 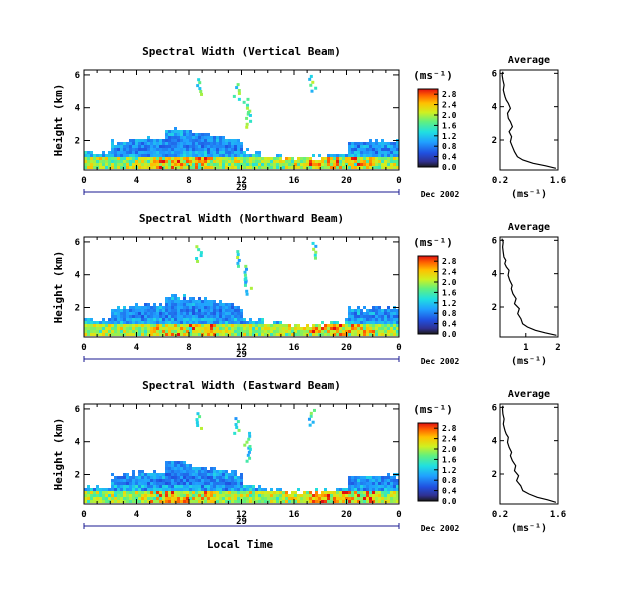 I want to click on y-tick-label: 4, so click(x=78, y=276).